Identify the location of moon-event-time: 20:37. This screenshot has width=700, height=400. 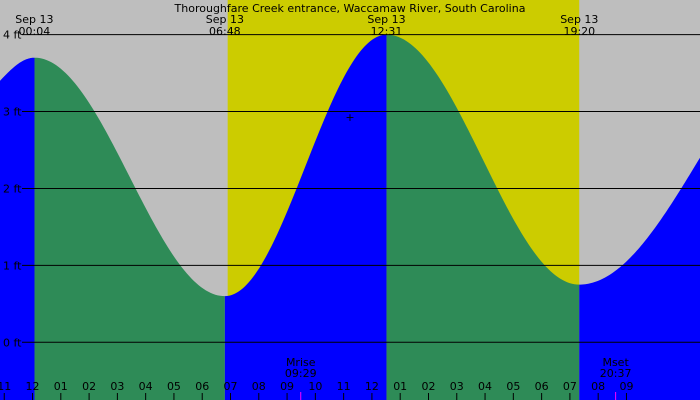
(616, 373).